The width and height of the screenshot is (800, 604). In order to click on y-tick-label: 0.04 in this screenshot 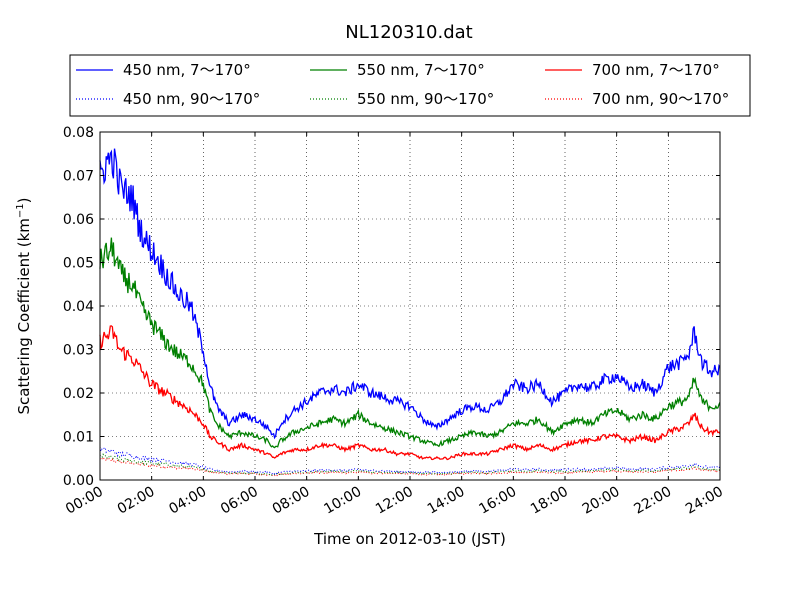, I will do `click(78, 307)`.